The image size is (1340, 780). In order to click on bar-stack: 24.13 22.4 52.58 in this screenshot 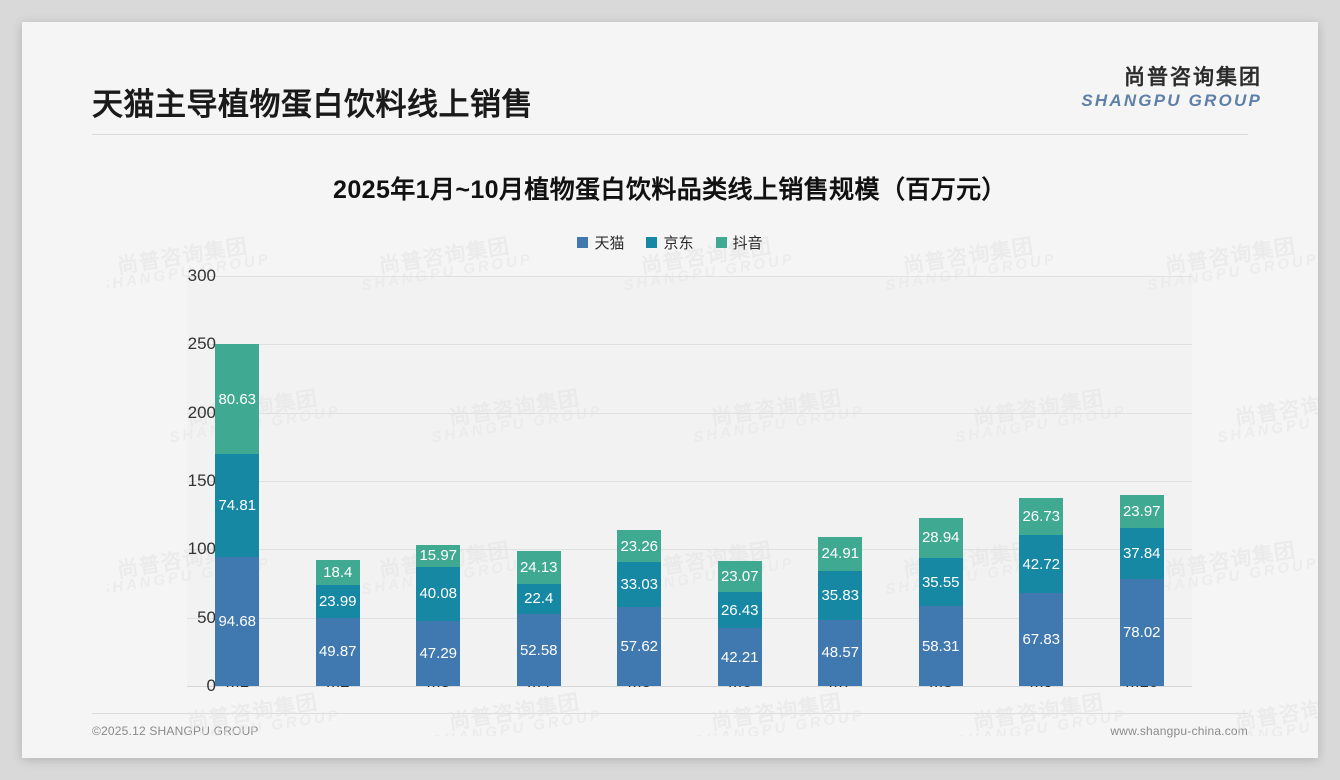, I will do `click(538, 618)`.